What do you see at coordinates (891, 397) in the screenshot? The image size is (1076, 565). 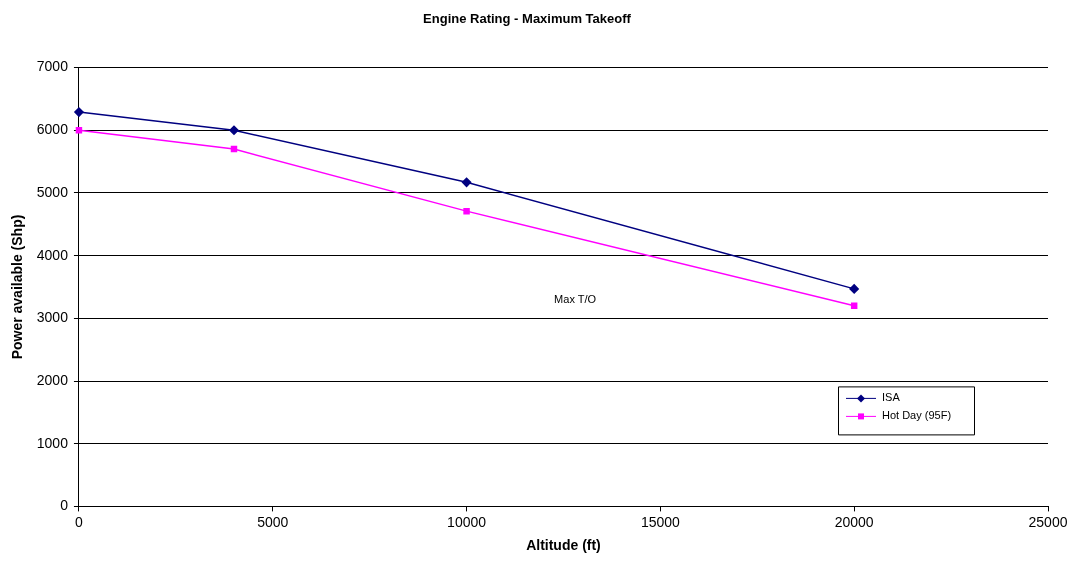 I see `legend-label: ISA` at bounding box center [891, 397].